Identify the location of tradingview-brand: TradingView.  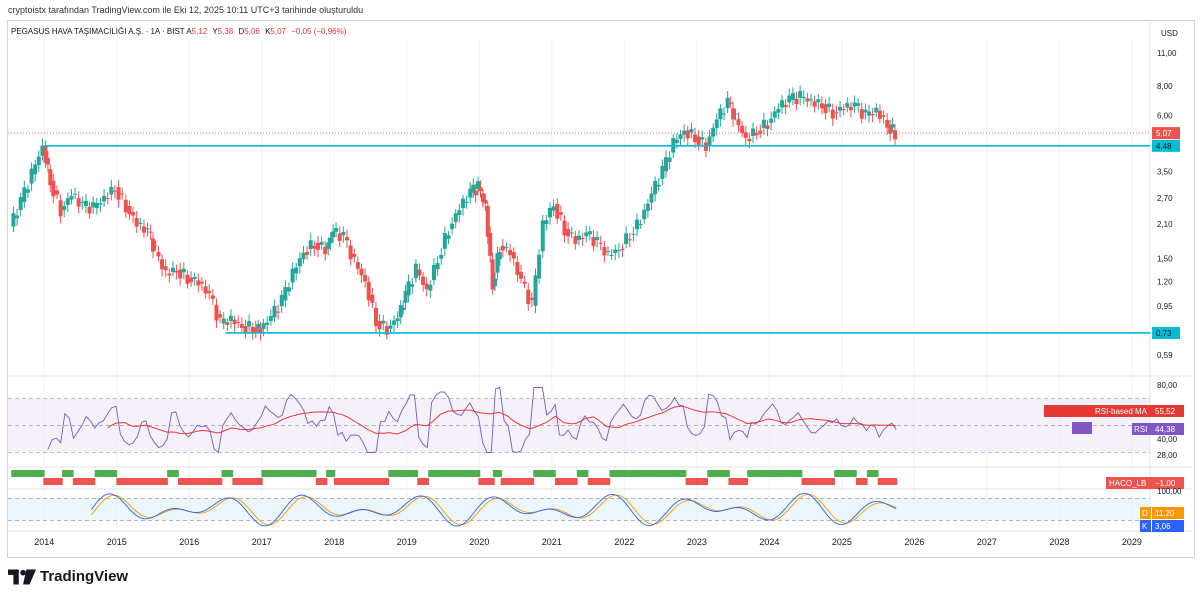
(84, 576).